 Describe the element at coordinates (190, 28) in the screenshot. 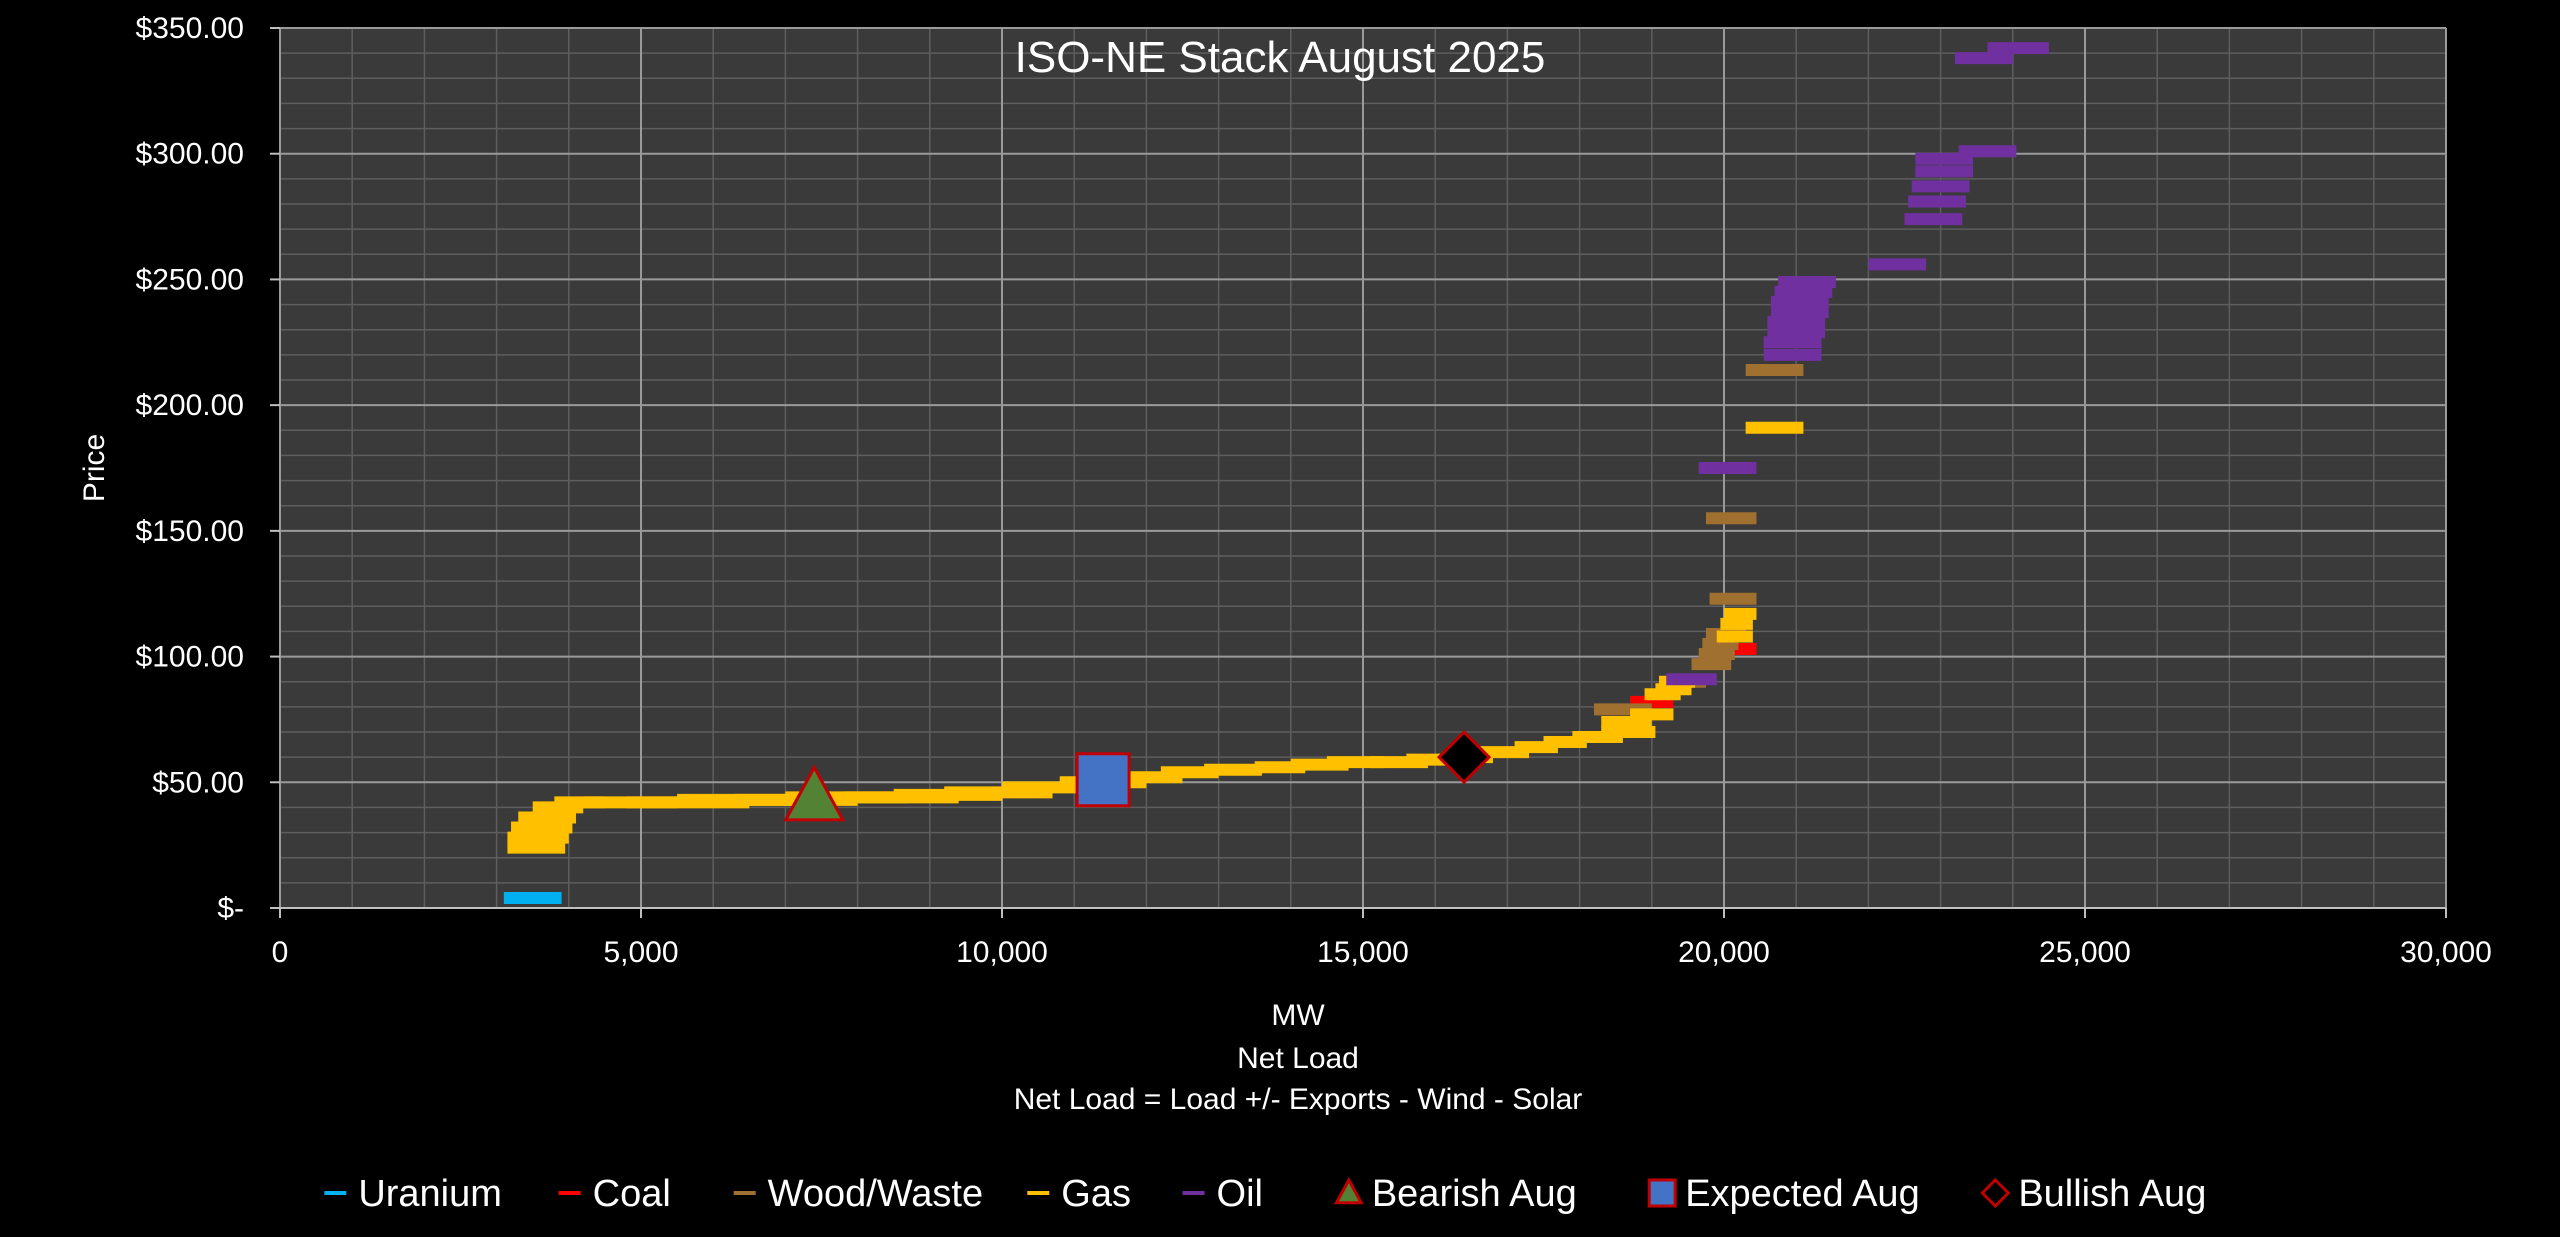

I see `y-tick-label: $350.00` at that location.